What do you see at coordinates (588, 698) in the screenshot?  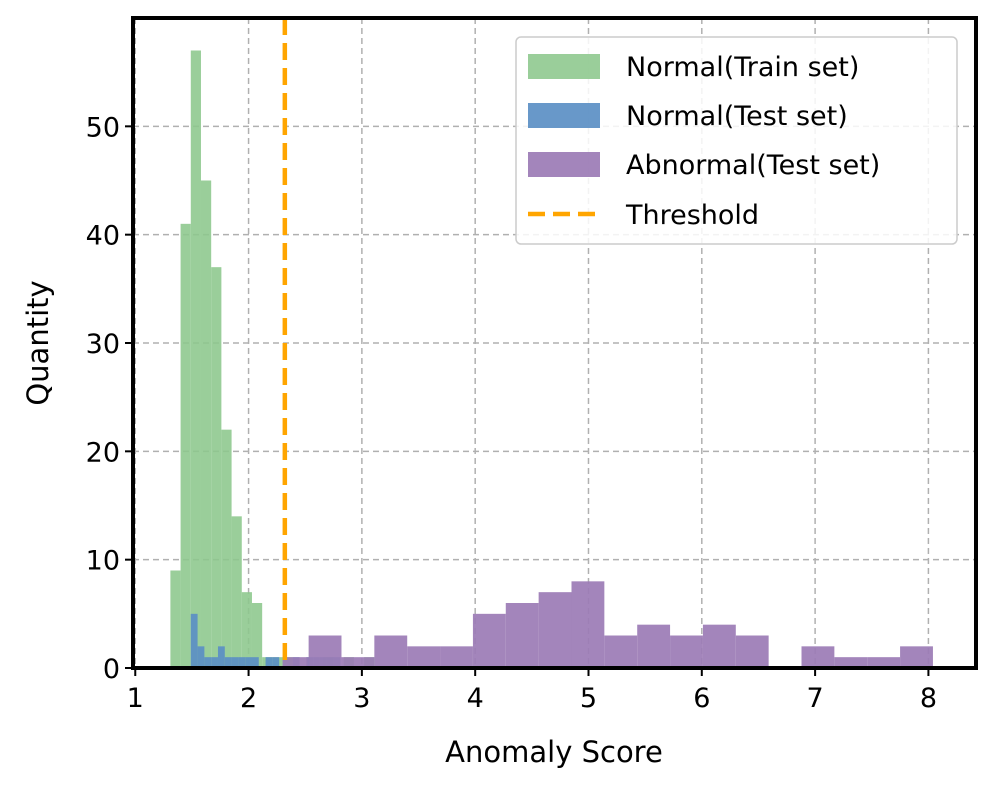 I see `x-tick-label: 5` at bounding box center [588, 698].